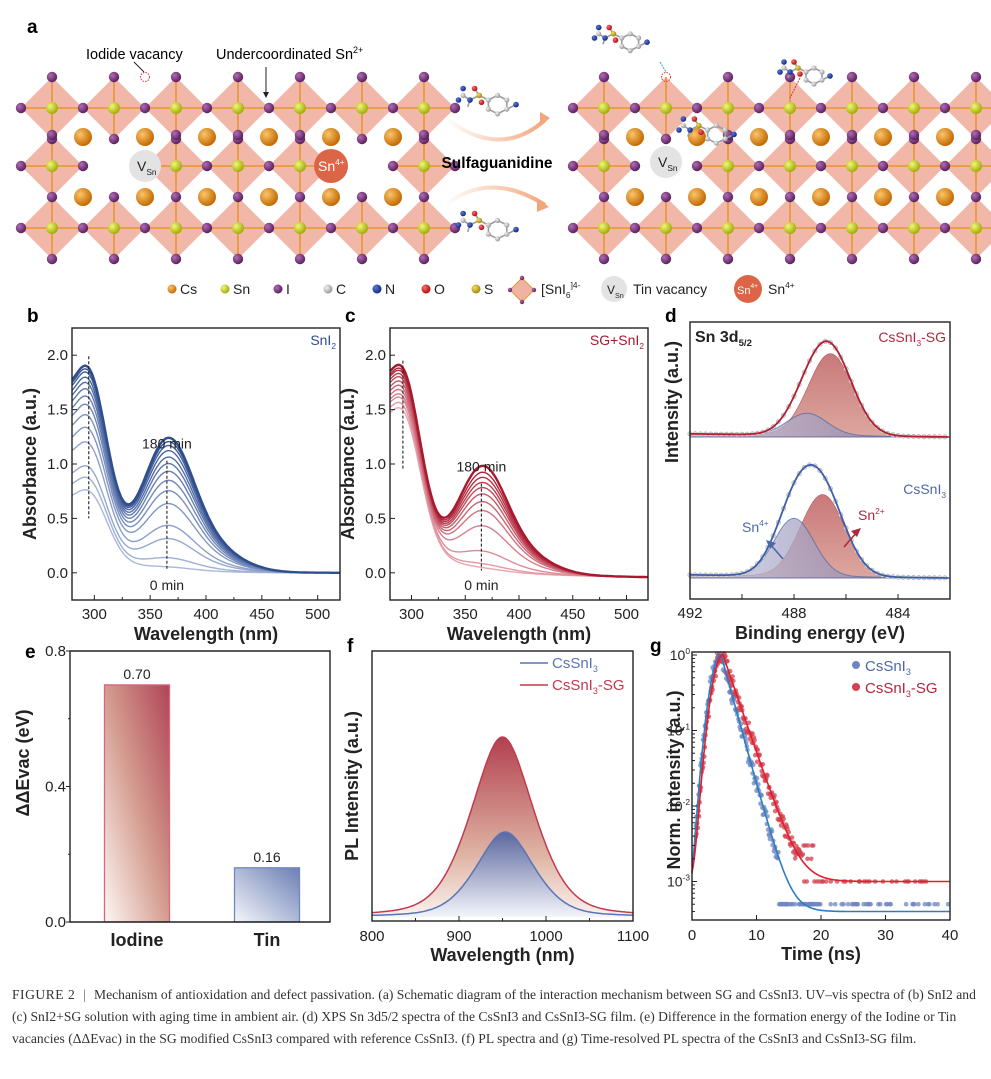  Describe the element at coordinates (663, 67) in the screenshot. I see `hydrogen-bond` at that location.